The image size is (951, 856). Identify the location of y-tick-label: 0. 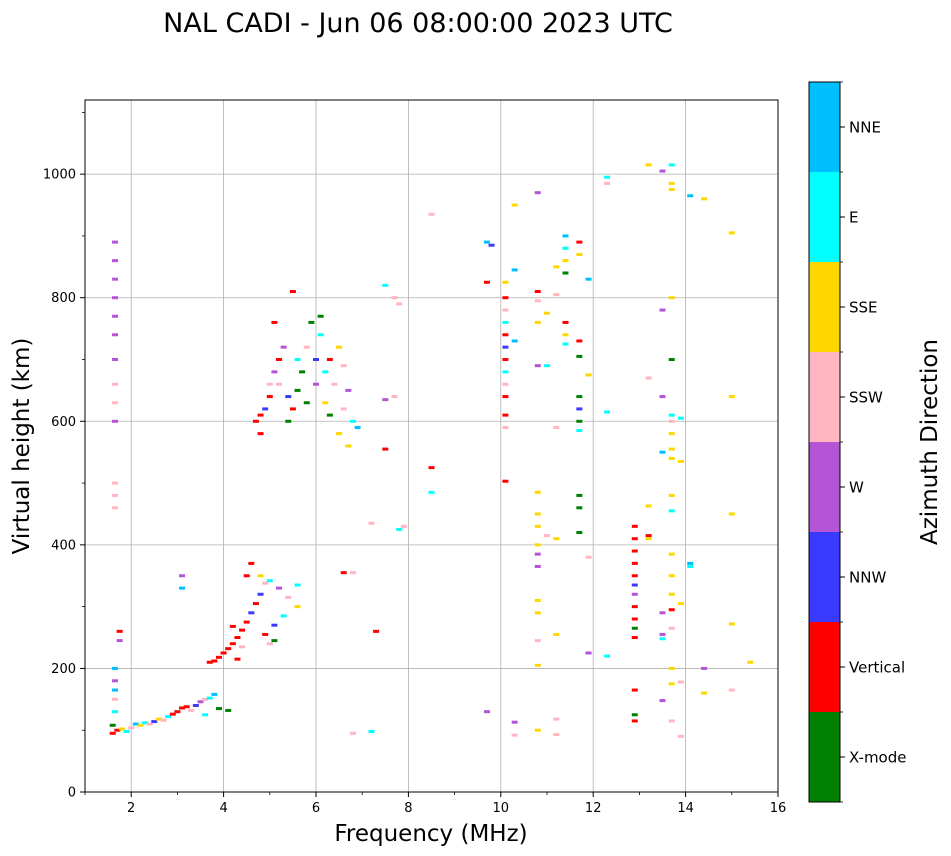
(72, 793).